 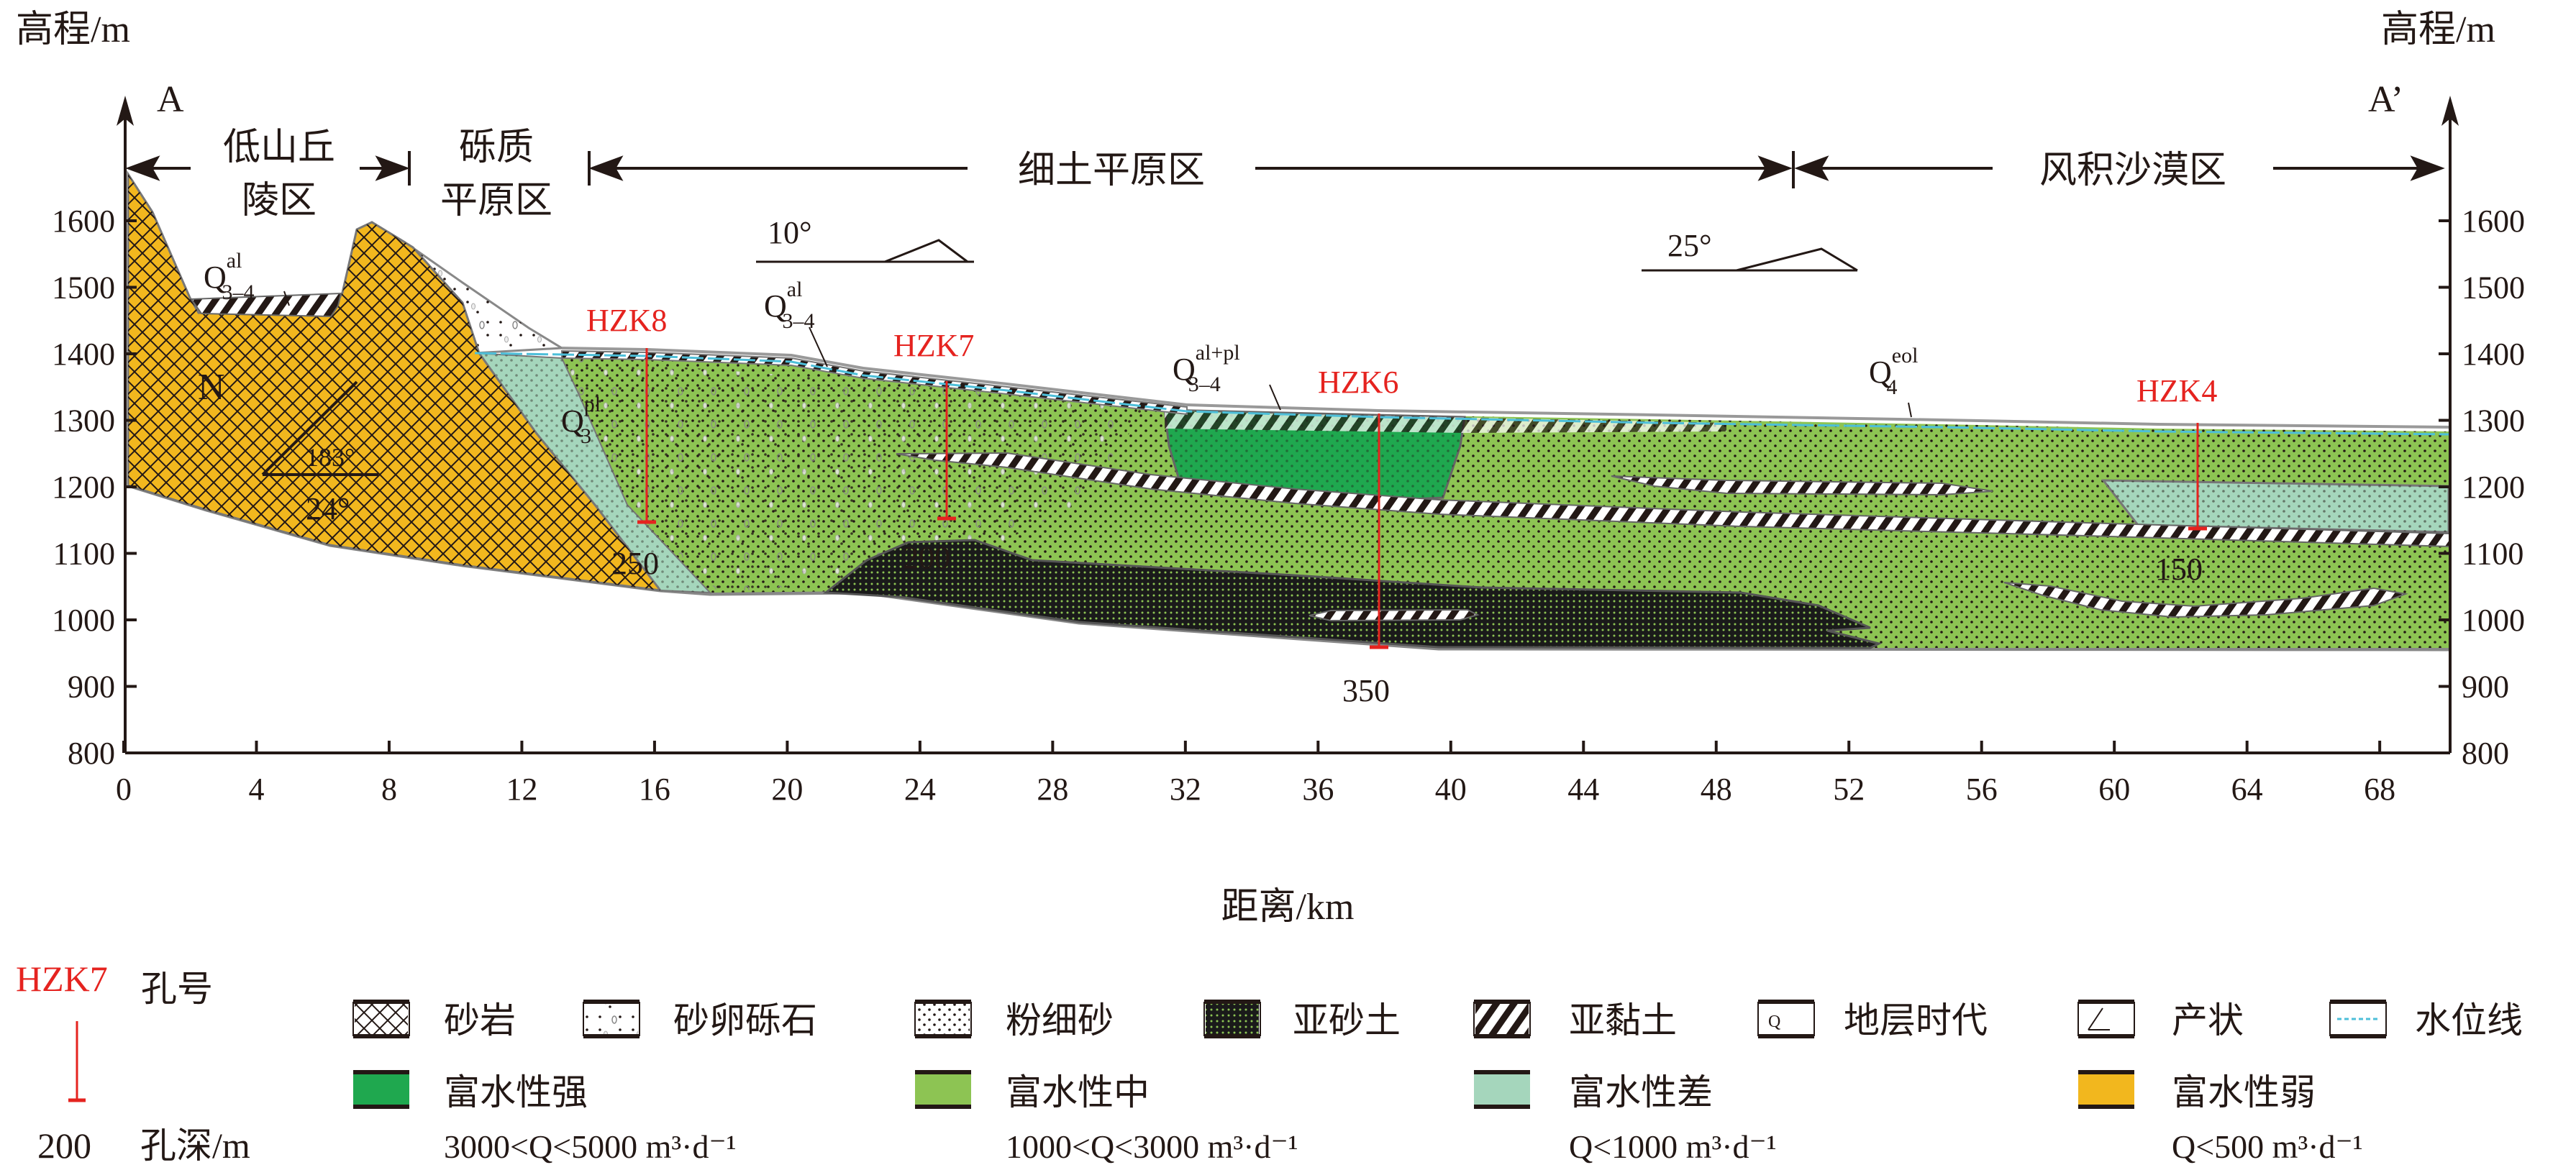 I want to click on borehole-depth: 200, so click(x=926, y=557).